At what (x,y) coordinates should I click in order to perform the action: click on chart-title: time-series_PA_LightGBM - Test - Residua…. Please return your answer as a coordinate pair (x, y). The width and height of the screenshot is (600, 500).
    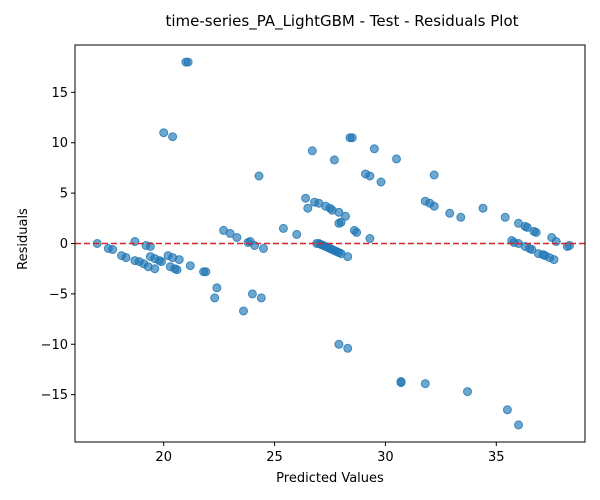
    Looking at the image, I should click on (342, 21).